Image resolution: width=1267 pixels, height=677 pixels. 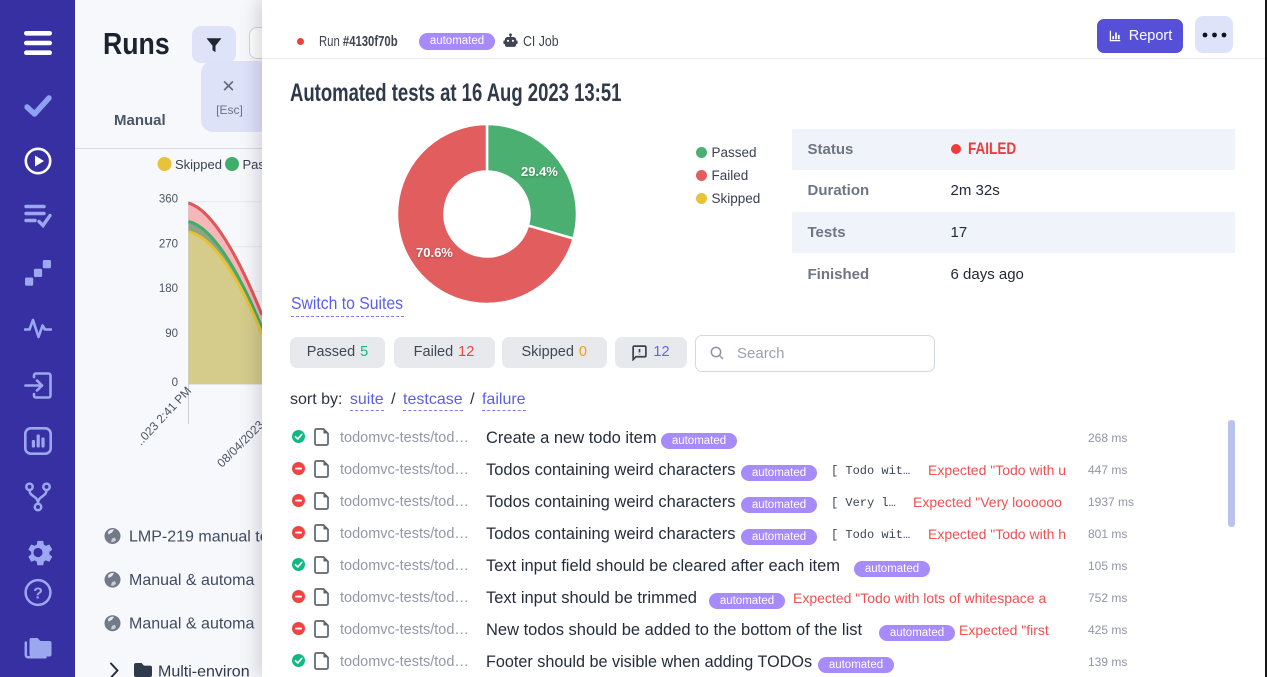 What do you see at coordinates (171, 334) in the screenshot?
I see `svg-text: 90` at bounding box center [171, 334].